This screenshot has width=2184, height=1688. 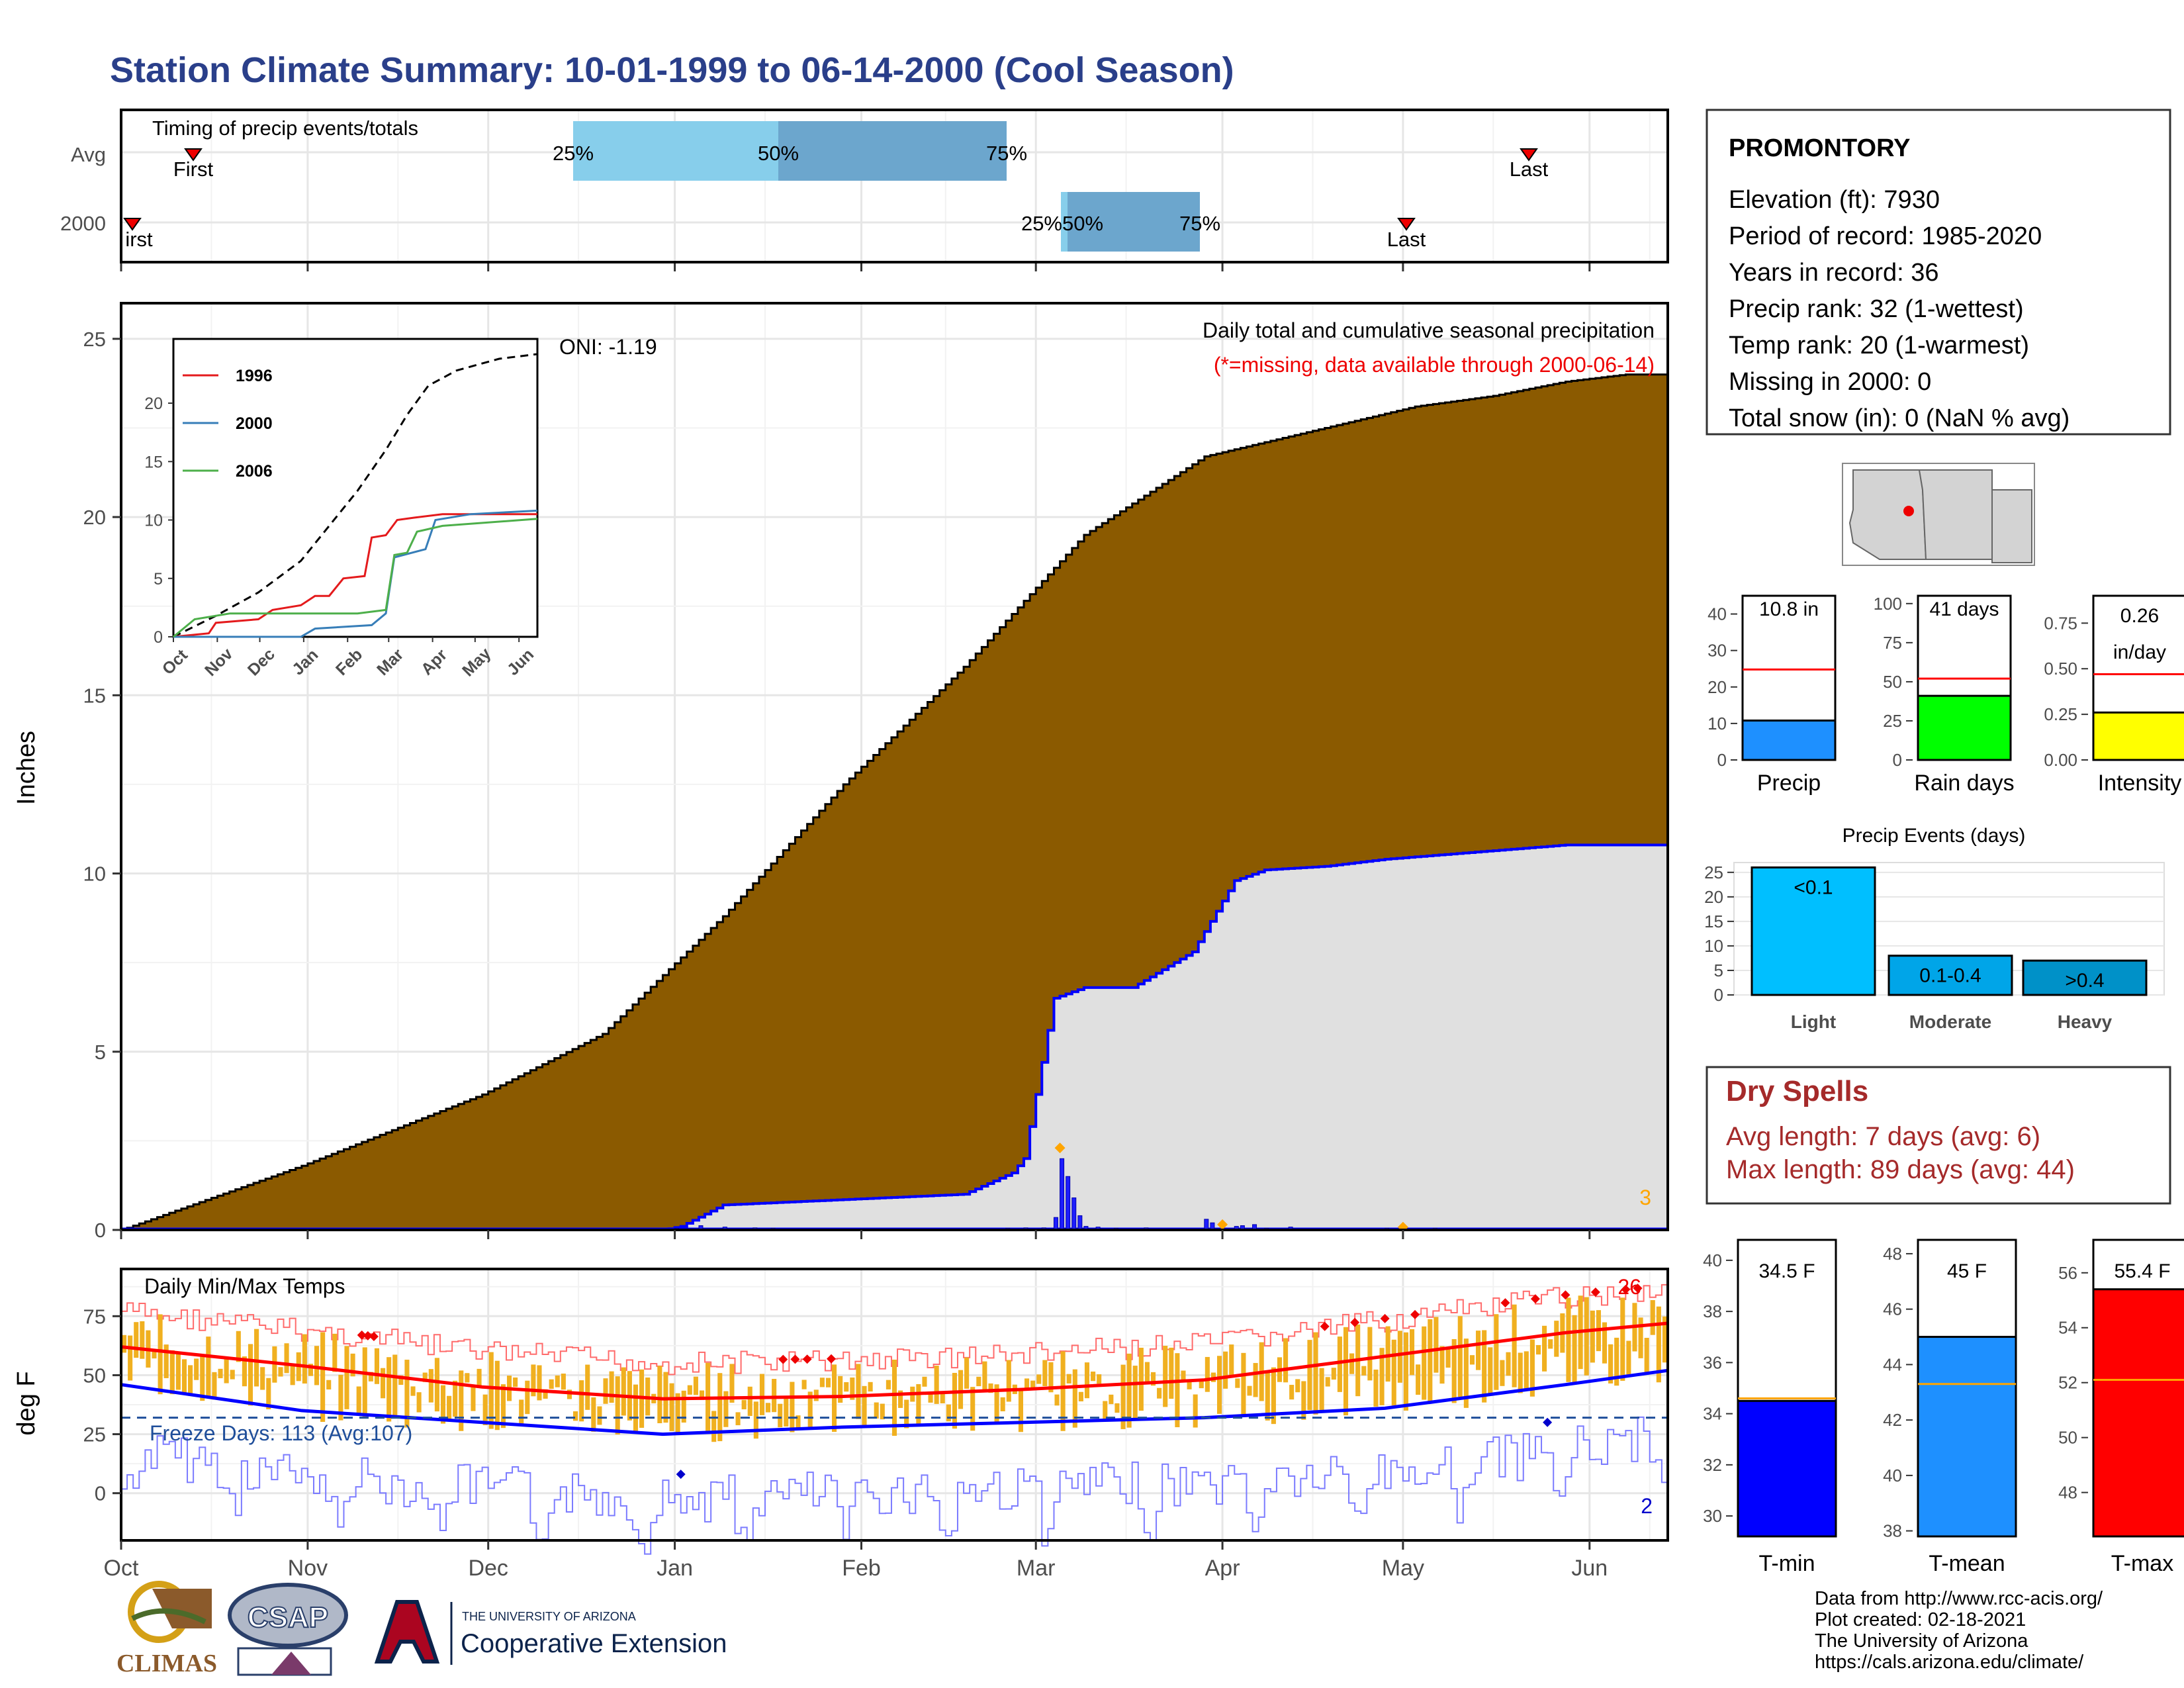 What do you see at coordinates (778, 153) in the screenshot?
I see `avg-p50-label: 50%` at bounding box center [778, 153].